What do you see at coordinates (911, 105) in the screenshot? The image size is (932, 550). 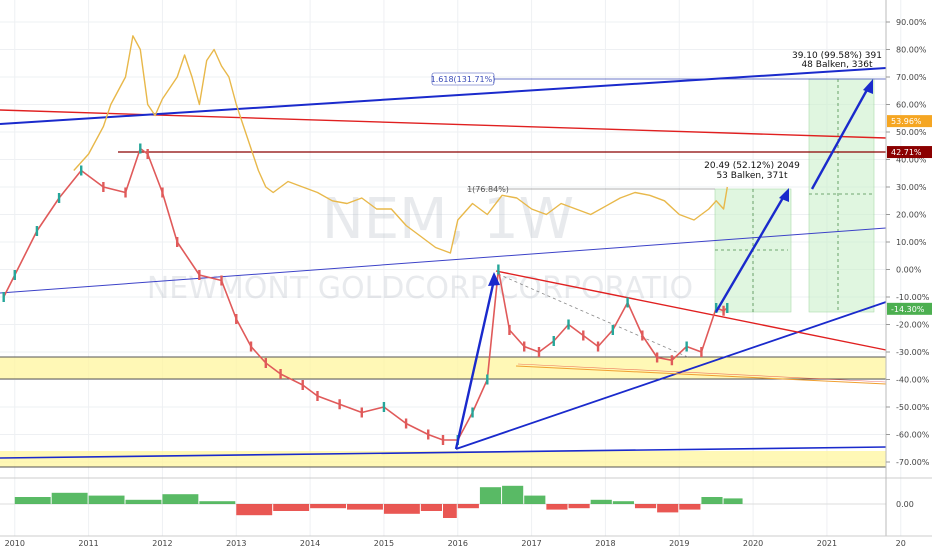 I see `y-tick-label: 60.00%` at bounding box center [911, 105].